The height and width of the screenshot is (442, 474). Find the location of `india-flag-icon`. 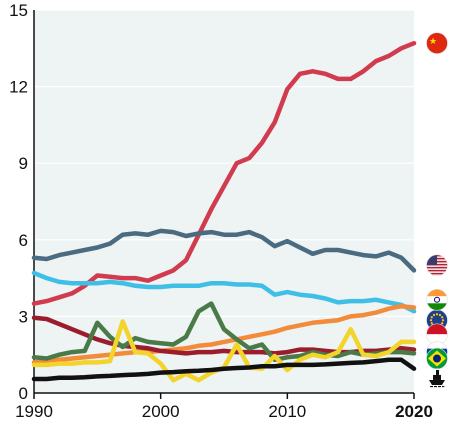

india-flag-icon is located at coordinates (437, 300).